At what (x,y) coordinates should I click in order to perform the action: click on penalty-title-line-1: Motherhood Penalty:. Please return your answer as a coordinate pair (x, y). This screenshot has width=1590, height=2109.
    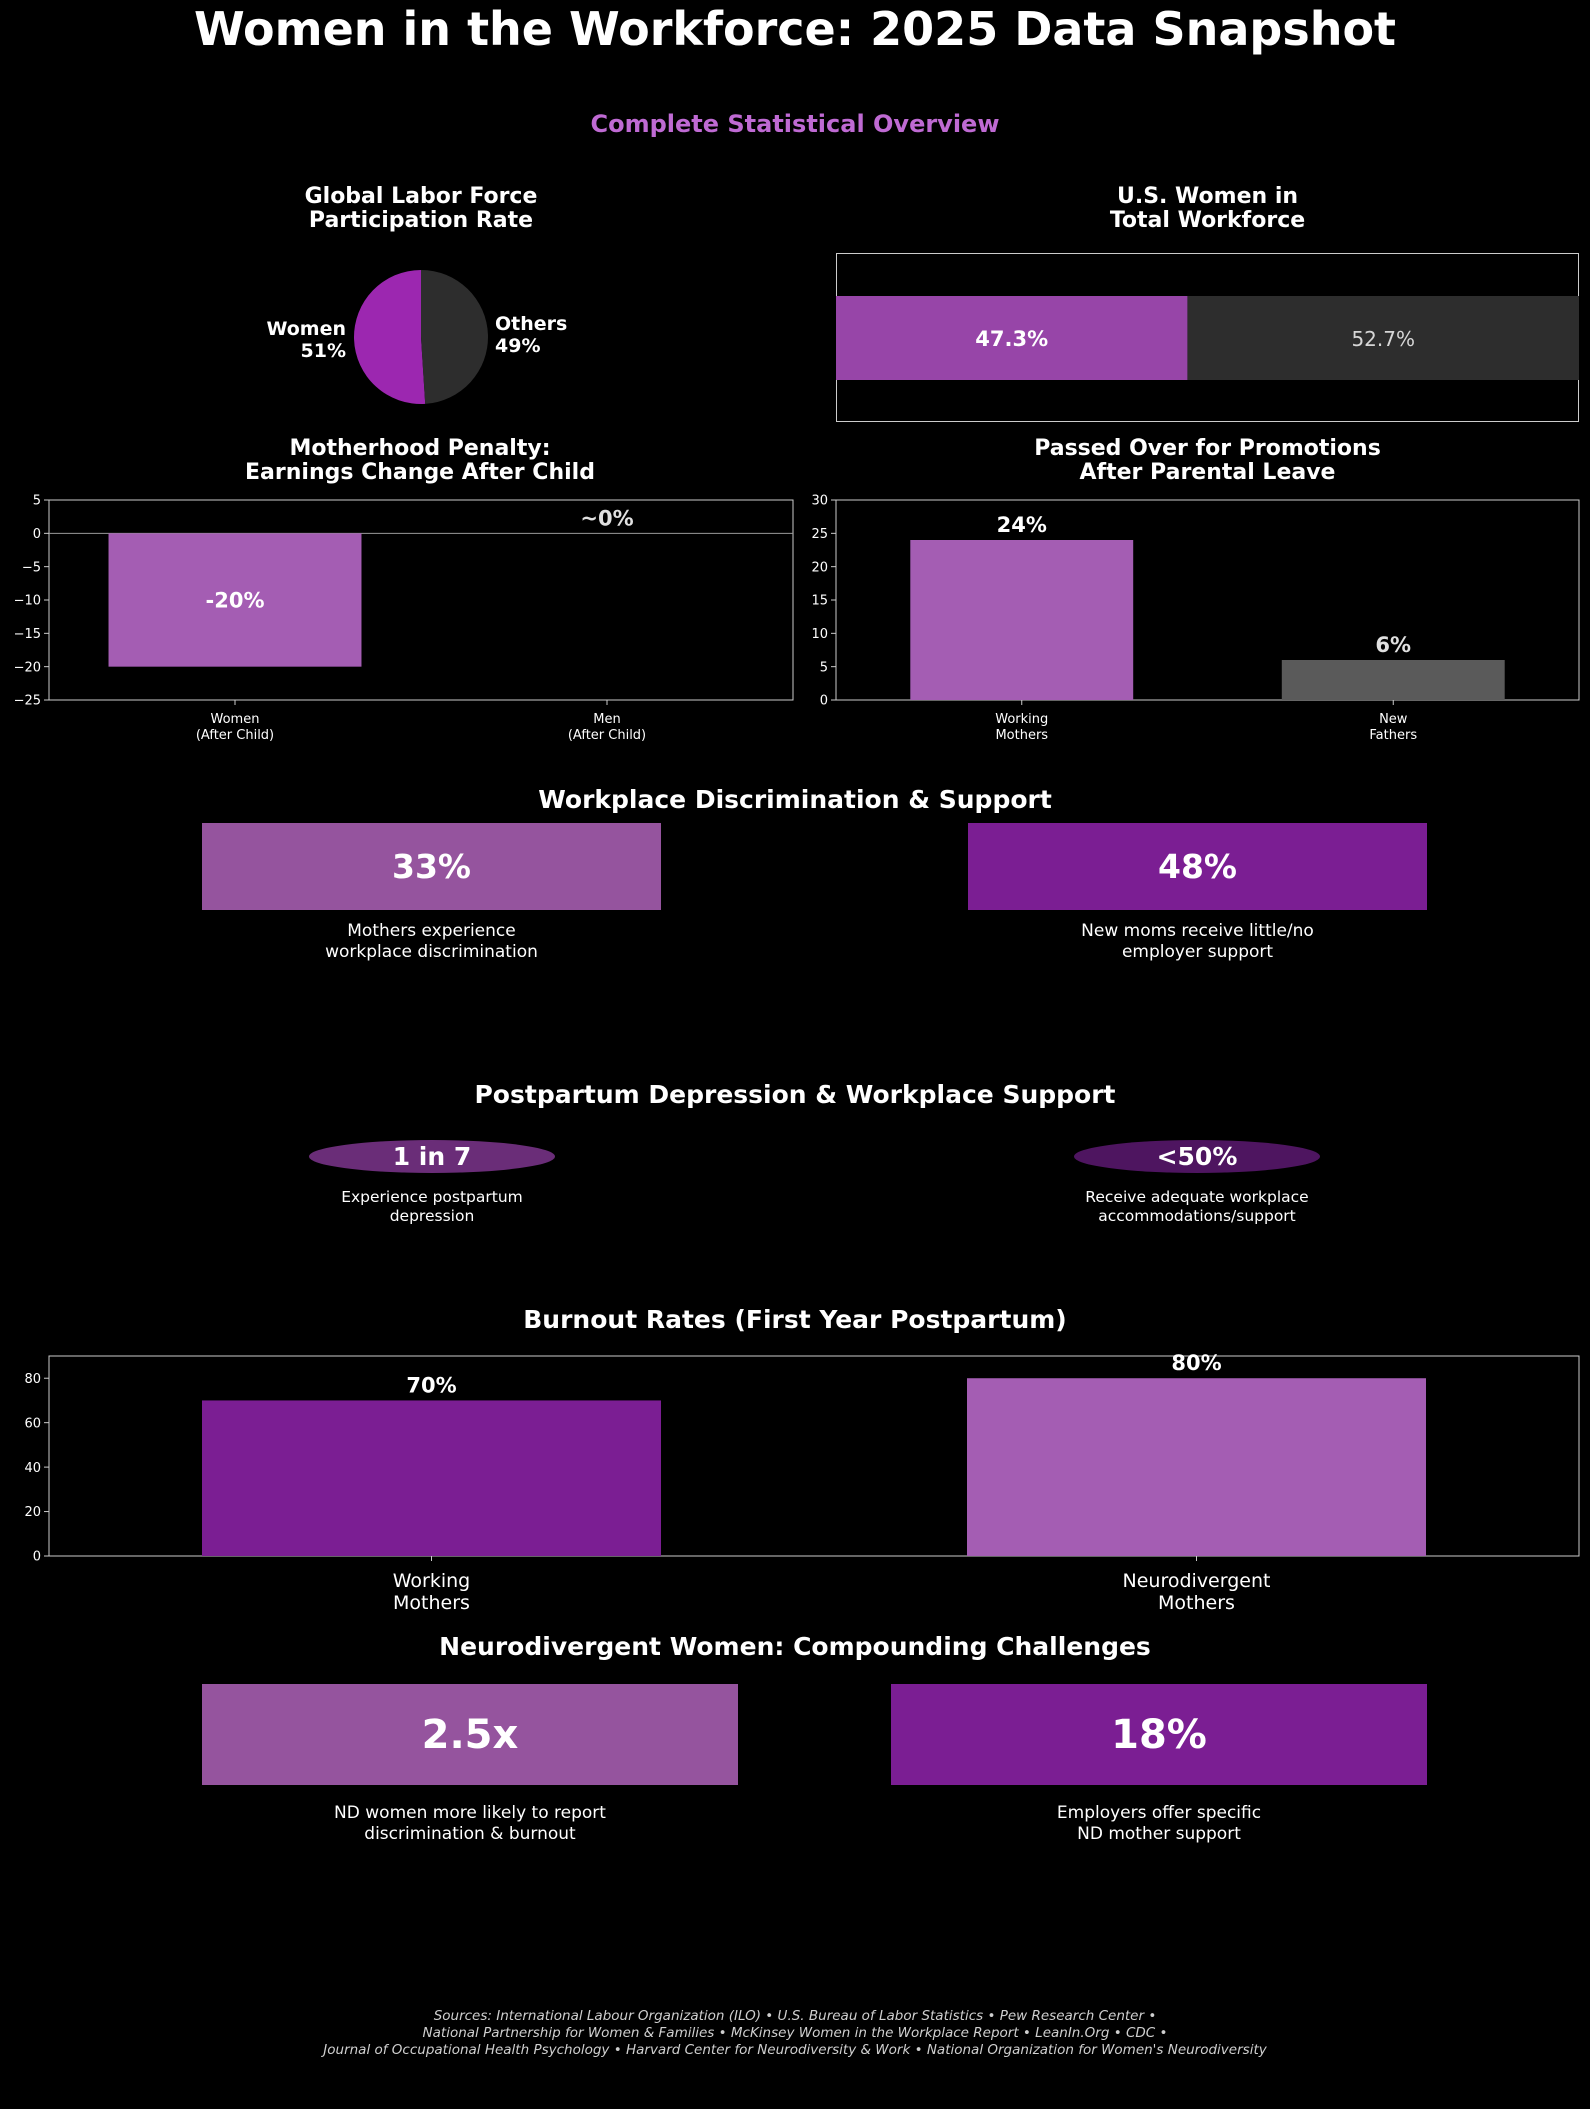
    Looking at the image, I should click on (420, 448).